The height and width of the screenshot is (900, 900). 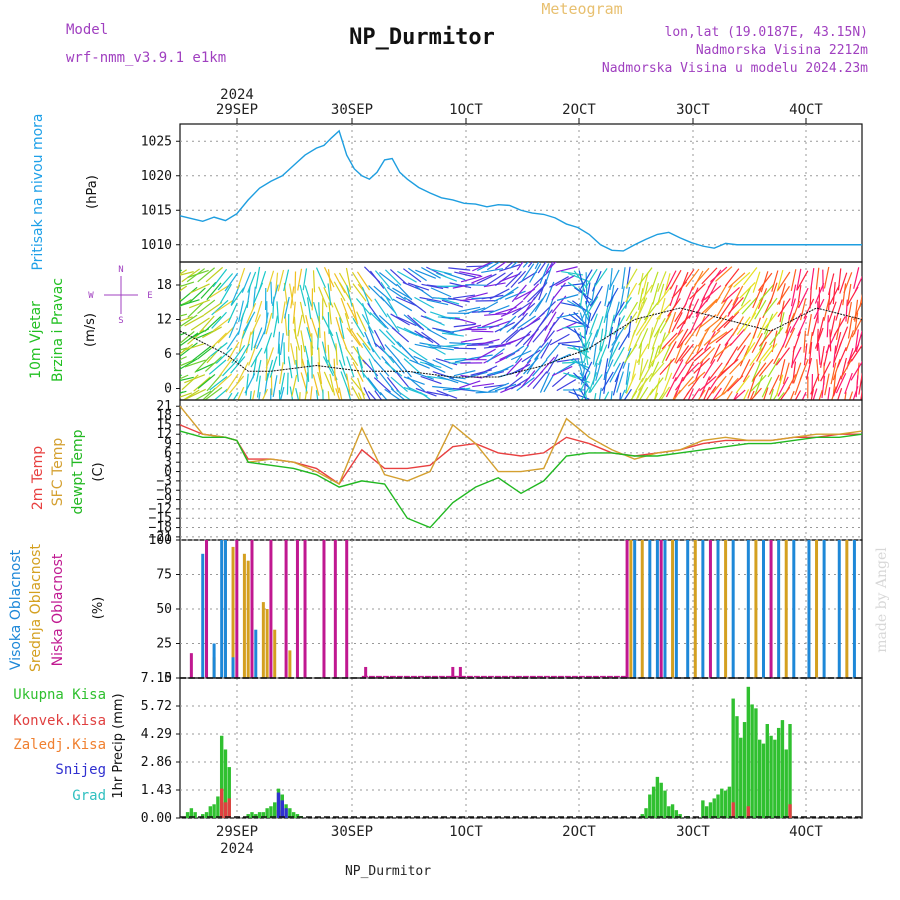 I want to click on temp-frame, so click(x=521, y=470).